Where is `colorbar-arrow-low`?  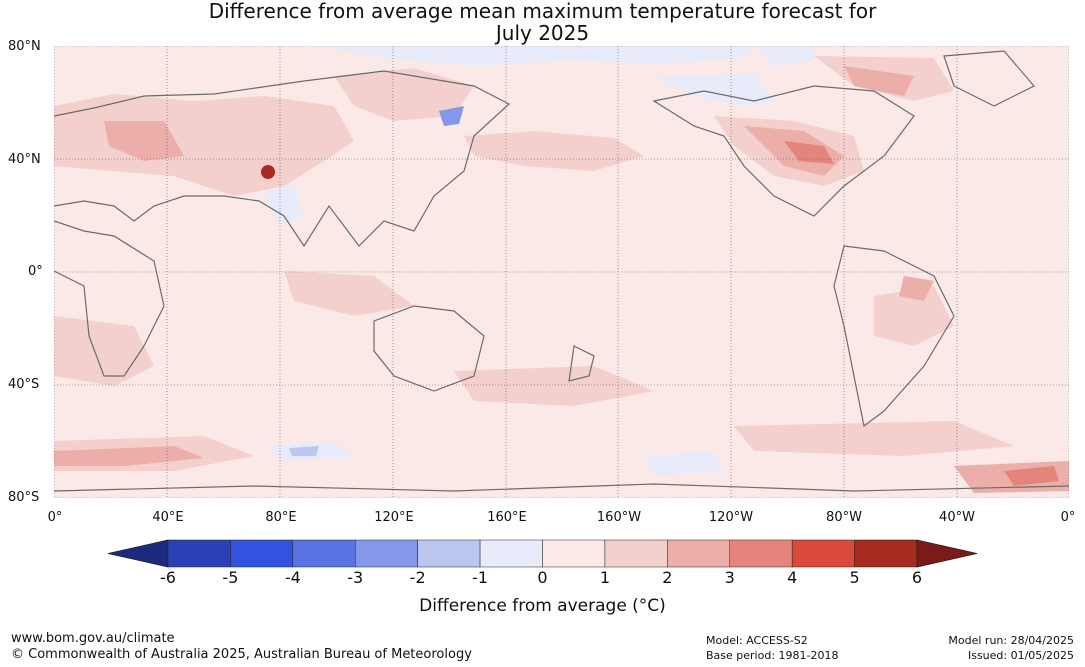 colorbar-arrow-low is located at coordinates (138, 553).